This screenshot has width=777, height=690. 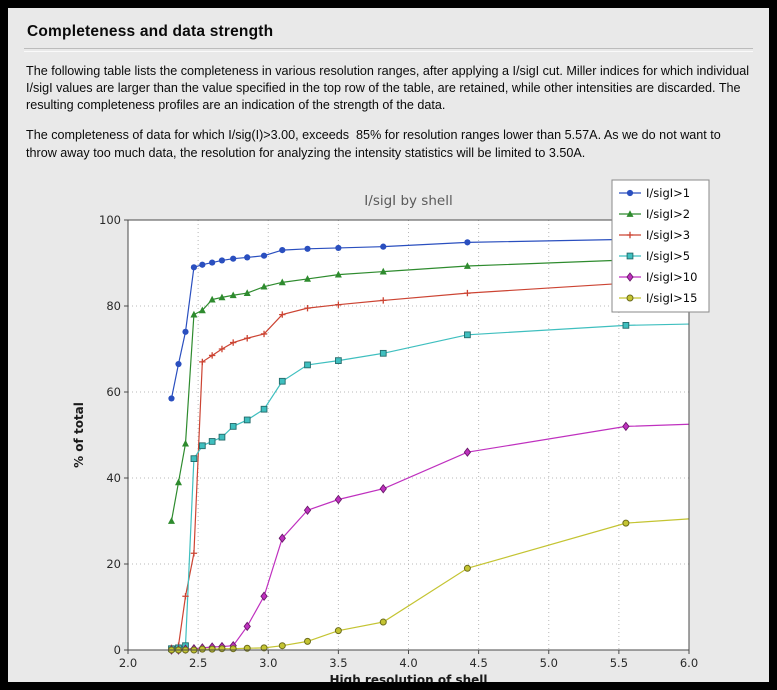 I want to click on svg-text: 3.5, so click(x=338, y=663).